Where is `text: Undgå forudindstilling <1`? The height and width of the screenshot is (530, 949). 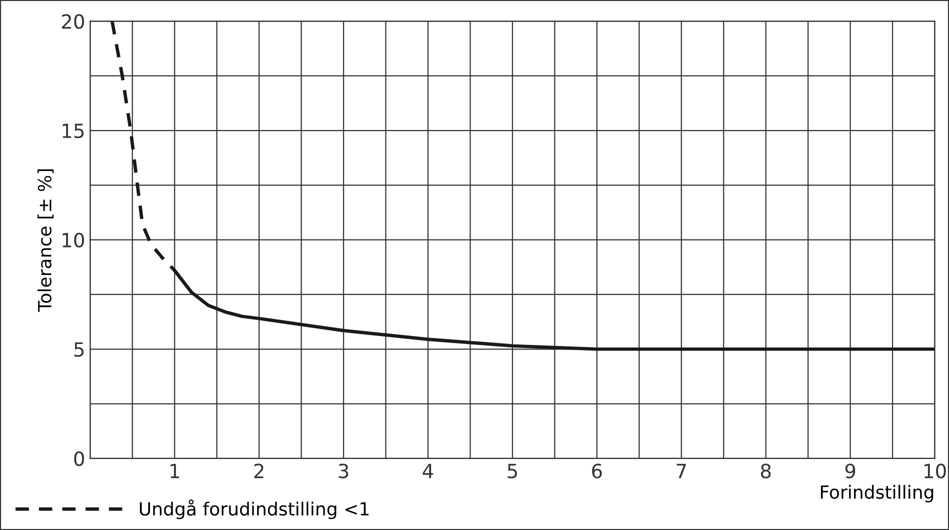
text: Undgå forudindstilling <1 is located at coordinates (254, 510).